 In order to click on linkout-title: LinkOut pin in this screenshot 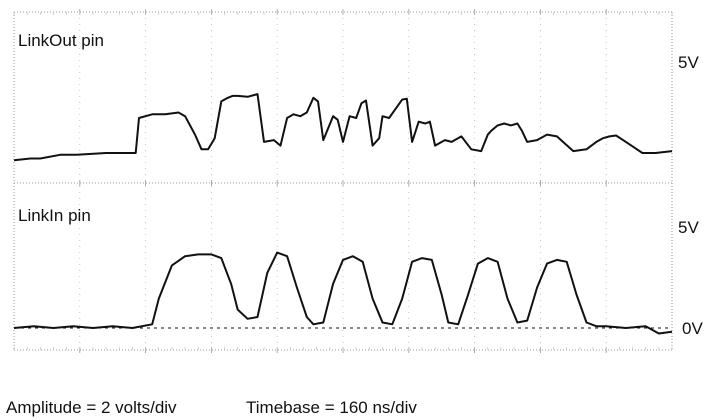, I will do `click(61, 40)`.